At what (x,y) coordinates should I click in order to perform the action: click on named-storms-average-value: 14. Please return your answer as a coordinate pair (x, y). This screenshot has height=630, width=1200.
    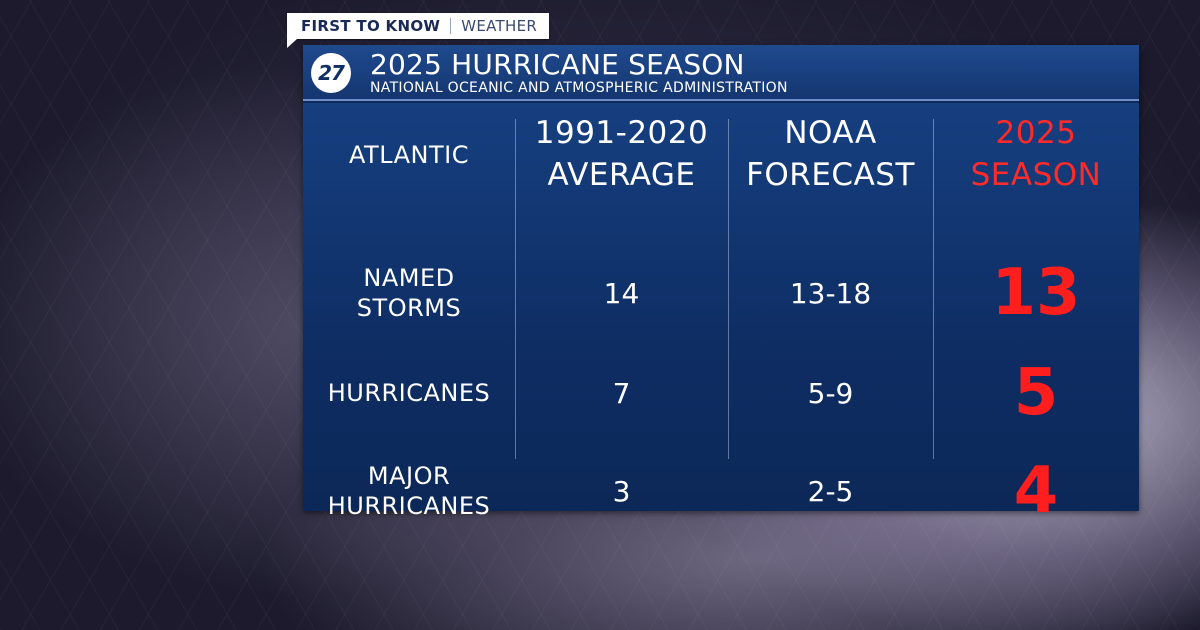
    Looking at the image, I should click on (621, 293).